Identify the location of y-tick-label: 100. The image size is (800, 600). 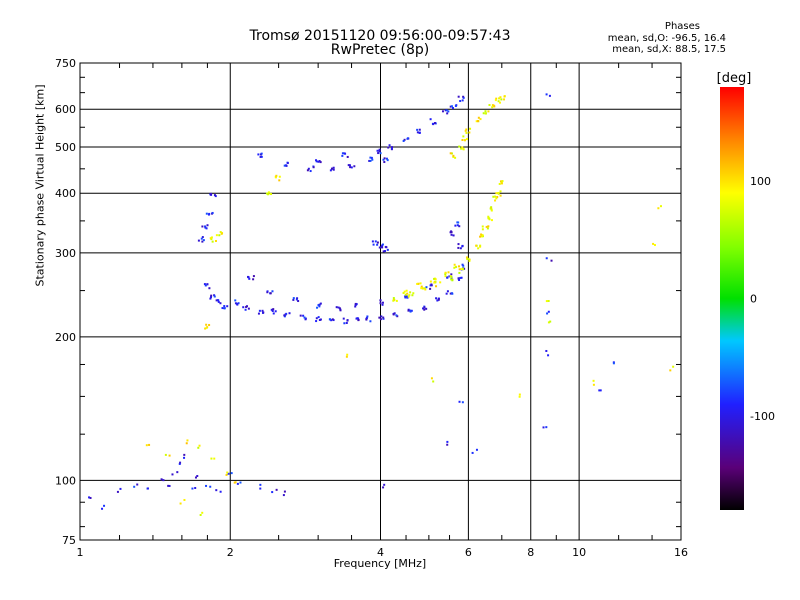
(65, 480).